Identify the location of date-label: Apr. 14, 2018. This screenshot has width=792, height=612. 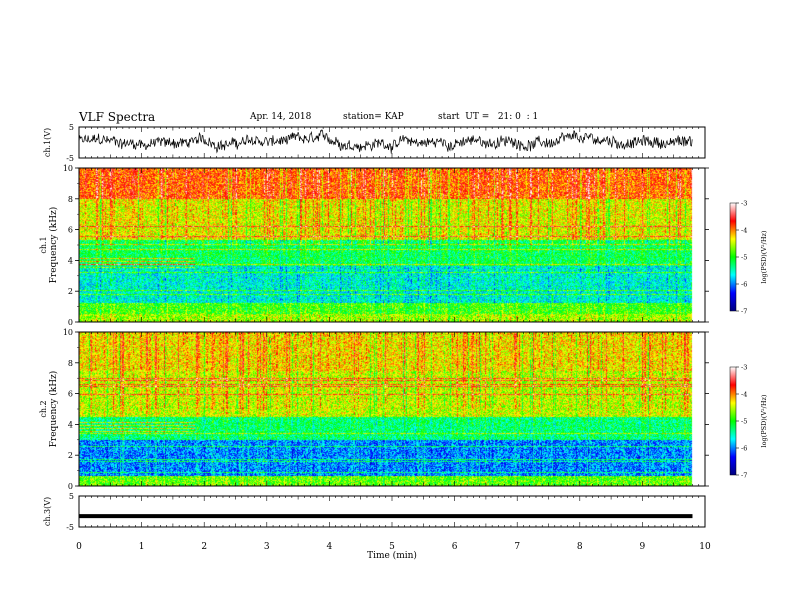
(281, 117).